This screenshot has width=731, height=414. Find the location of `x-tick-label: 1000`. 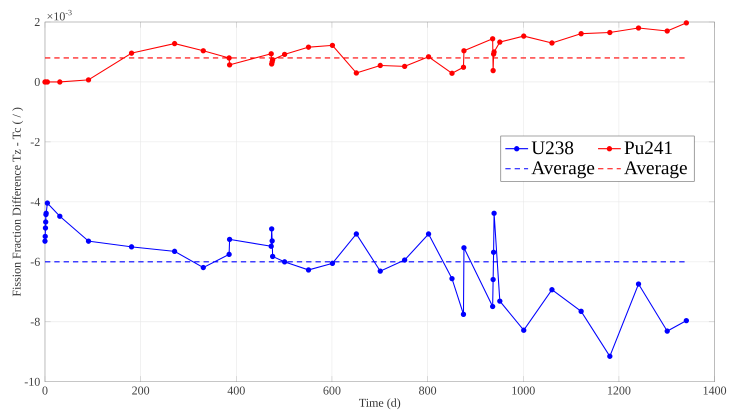

x-tick-label: 1000 is located at coordinates (523, 390).